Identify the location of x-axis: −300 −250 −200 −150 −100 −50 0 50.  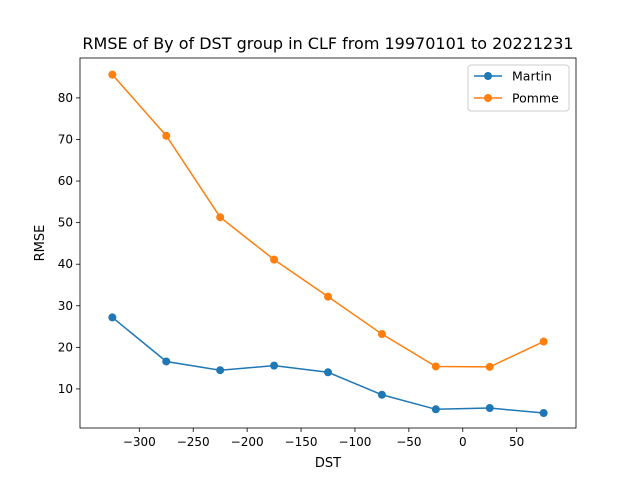
(323, 438).